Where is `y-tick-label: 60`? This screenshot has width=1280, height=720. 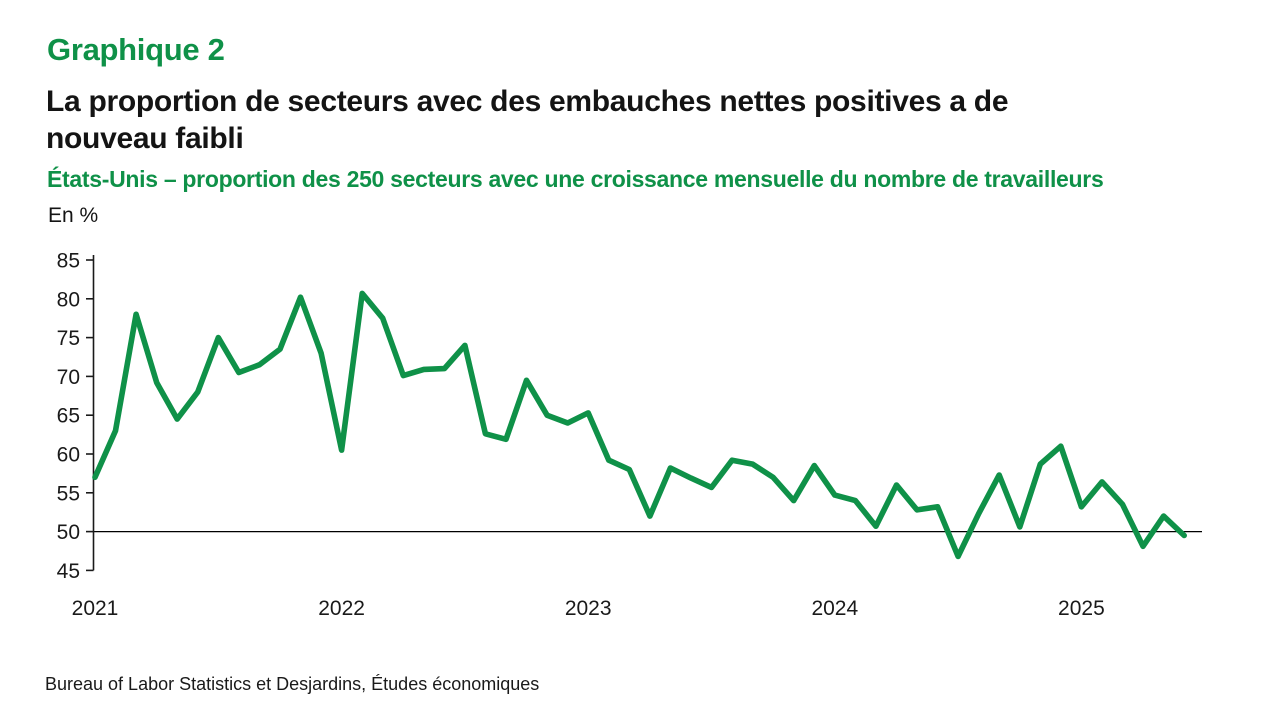
y-tick-label: 60 is located at coordinates (68, 455).